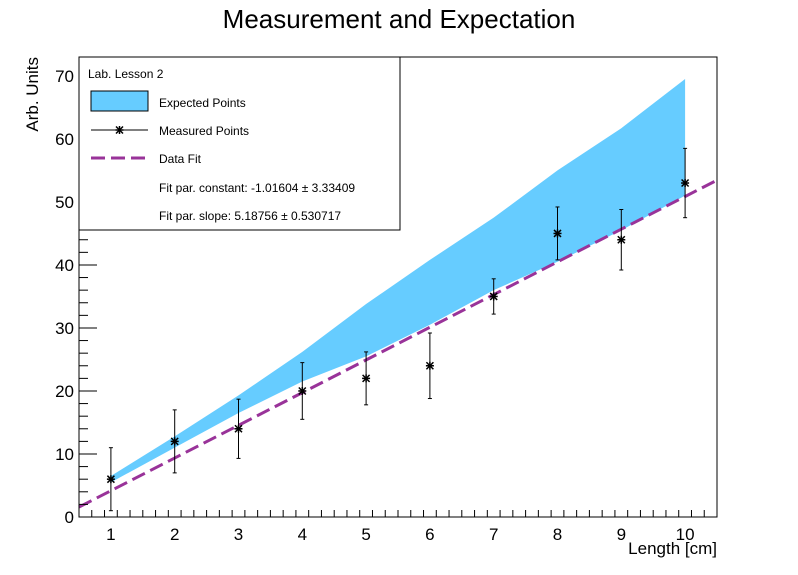 The height and width of the screenshot is (575, 798). Describe the element at coordinates (69, 517) in the screenshot. I see `y-tick-label-0: 0` at that location.